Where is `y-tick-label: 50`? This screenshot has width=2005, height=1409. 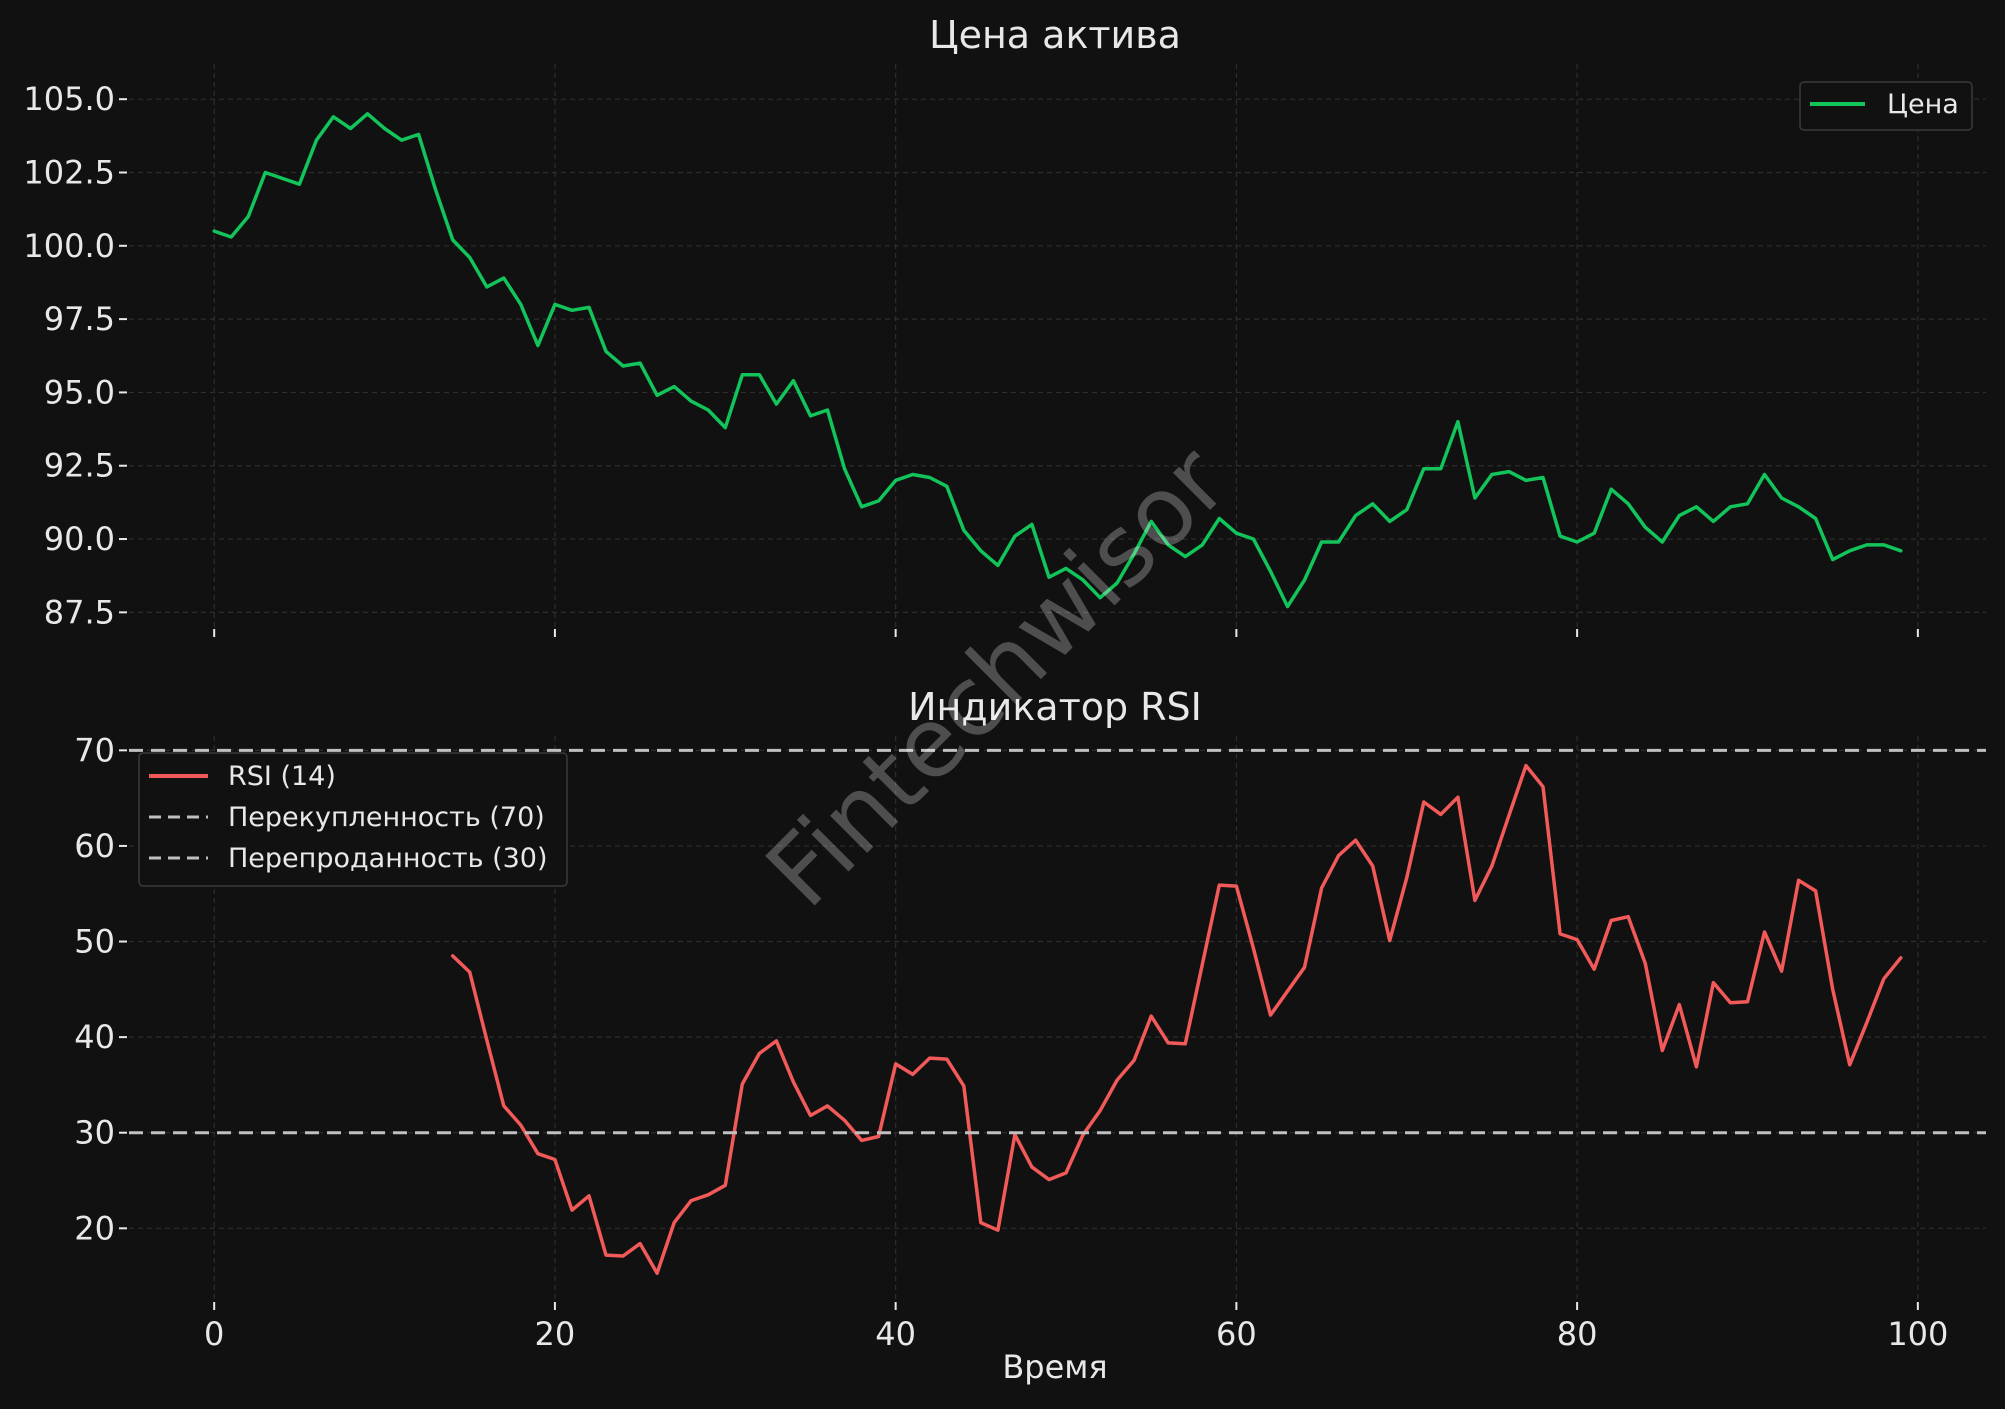 y-tick-label: 50 is located at coordinates (94, 942).